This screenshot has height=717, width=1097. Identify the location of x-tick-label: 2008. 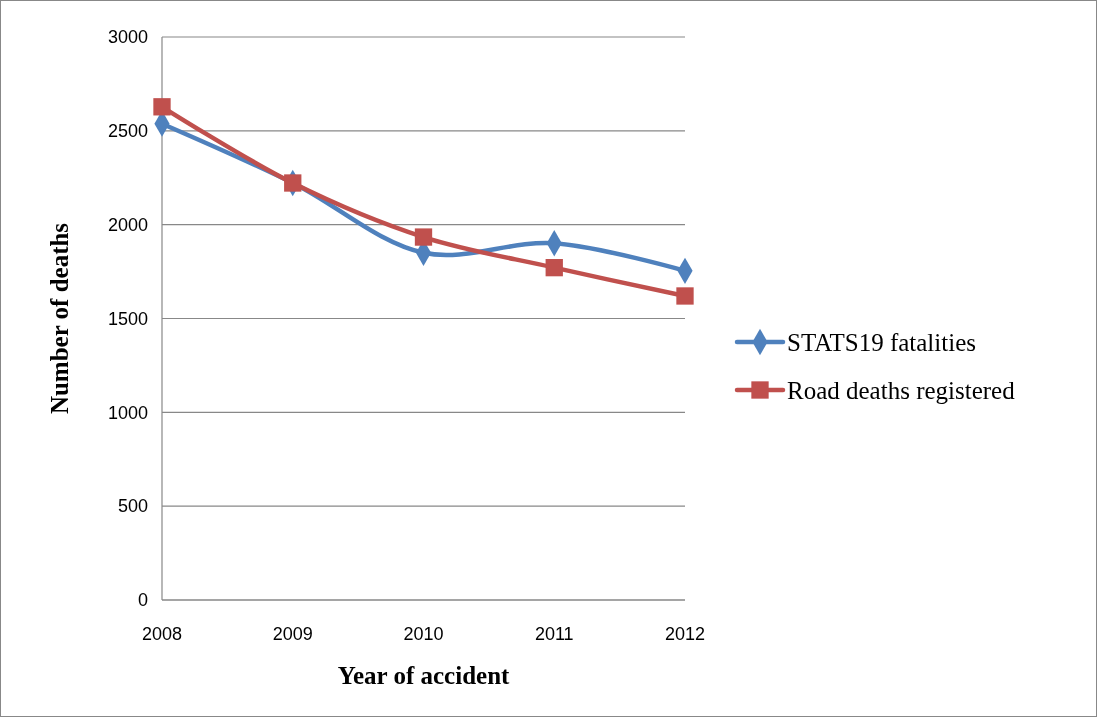
(162, 634).